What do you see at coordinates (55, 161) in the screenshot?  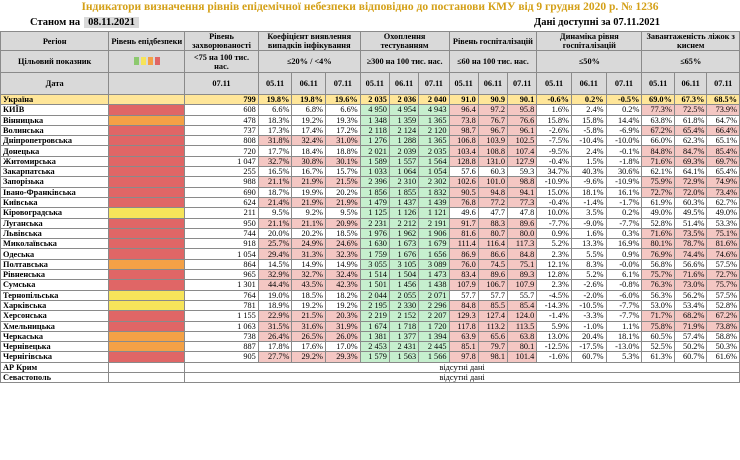 I see `region-name: Житомирська` at bounding box center [55, 161].